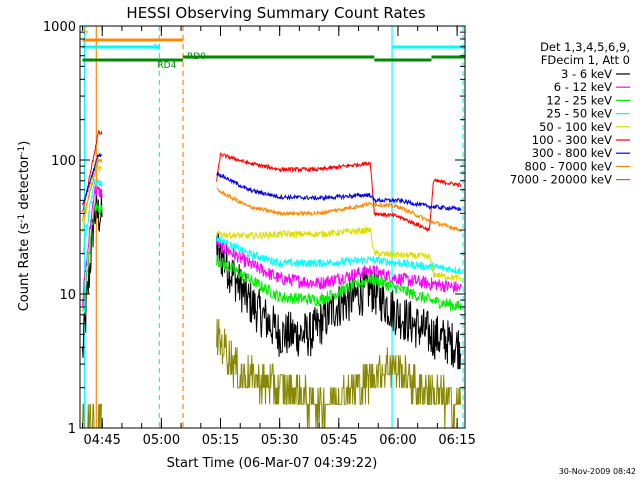 The height and width of the screenshot is (480, 640). Describe the element at coordinates (85, 32) in the screenshot. I see `flag-label-s: S` at that location.